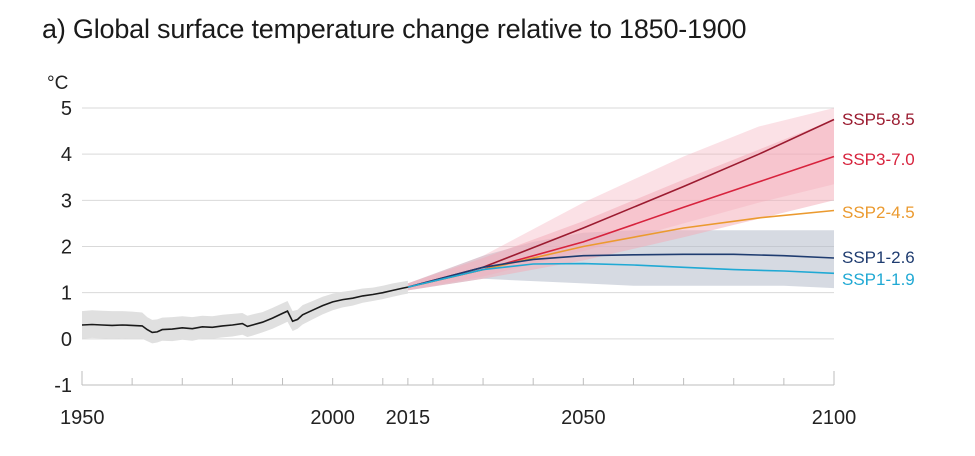 The image size is (975, 456). Describe the element at coordinates (66, 248) in the screenshot. I see `y-tick-label: 2` at that location.